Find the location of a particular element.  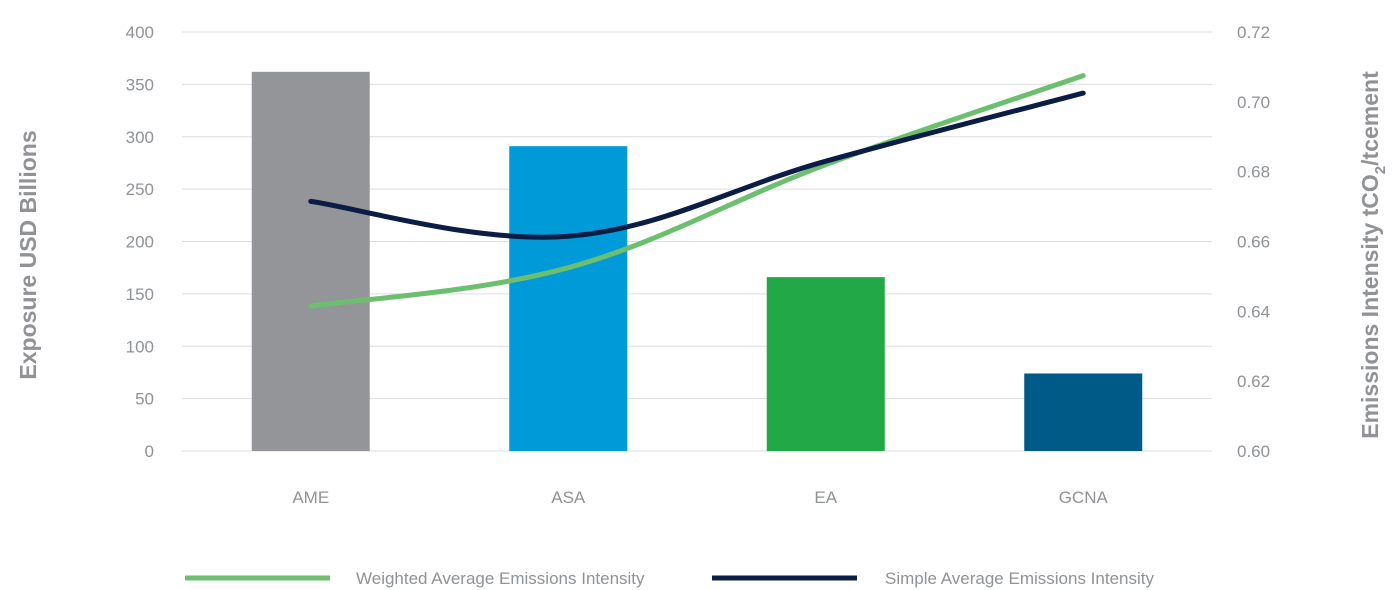

x-axis-ticks: AME ASA EA GCNA is located at coordinates (700, 497).